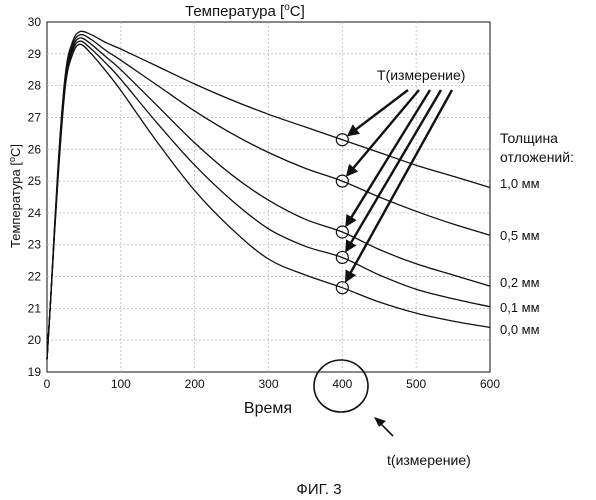  Describe the element at coordinates (268, 408) in the screenshot. I see `x-axis-label: Время` at that location.